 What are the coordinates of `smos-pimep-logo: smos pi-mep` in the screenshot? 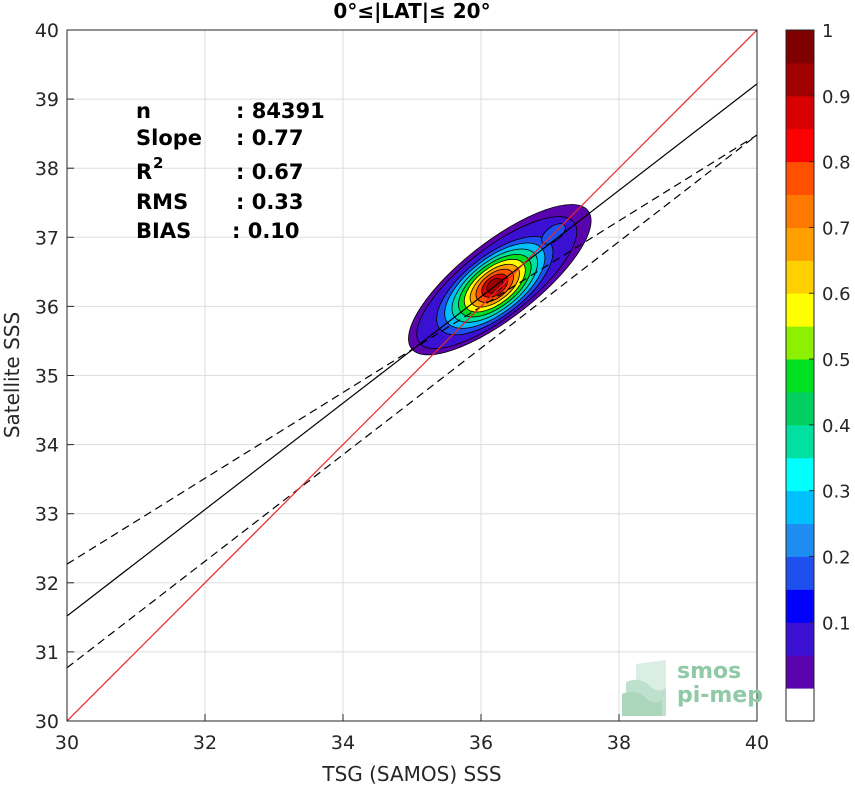 It's located at (692, 687).